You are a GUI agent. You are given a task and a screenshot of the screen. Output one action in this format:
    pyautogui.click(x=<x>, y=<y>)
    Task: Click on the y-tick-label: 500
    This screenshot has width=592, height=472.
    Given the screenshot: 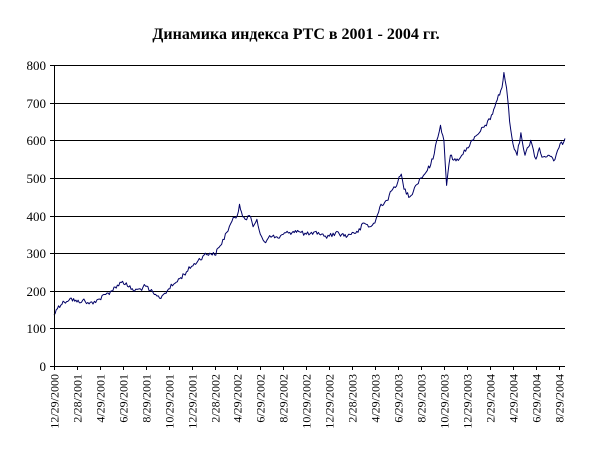 What is the action you would take?
    pyautogui.click(x=37, y=178)
    